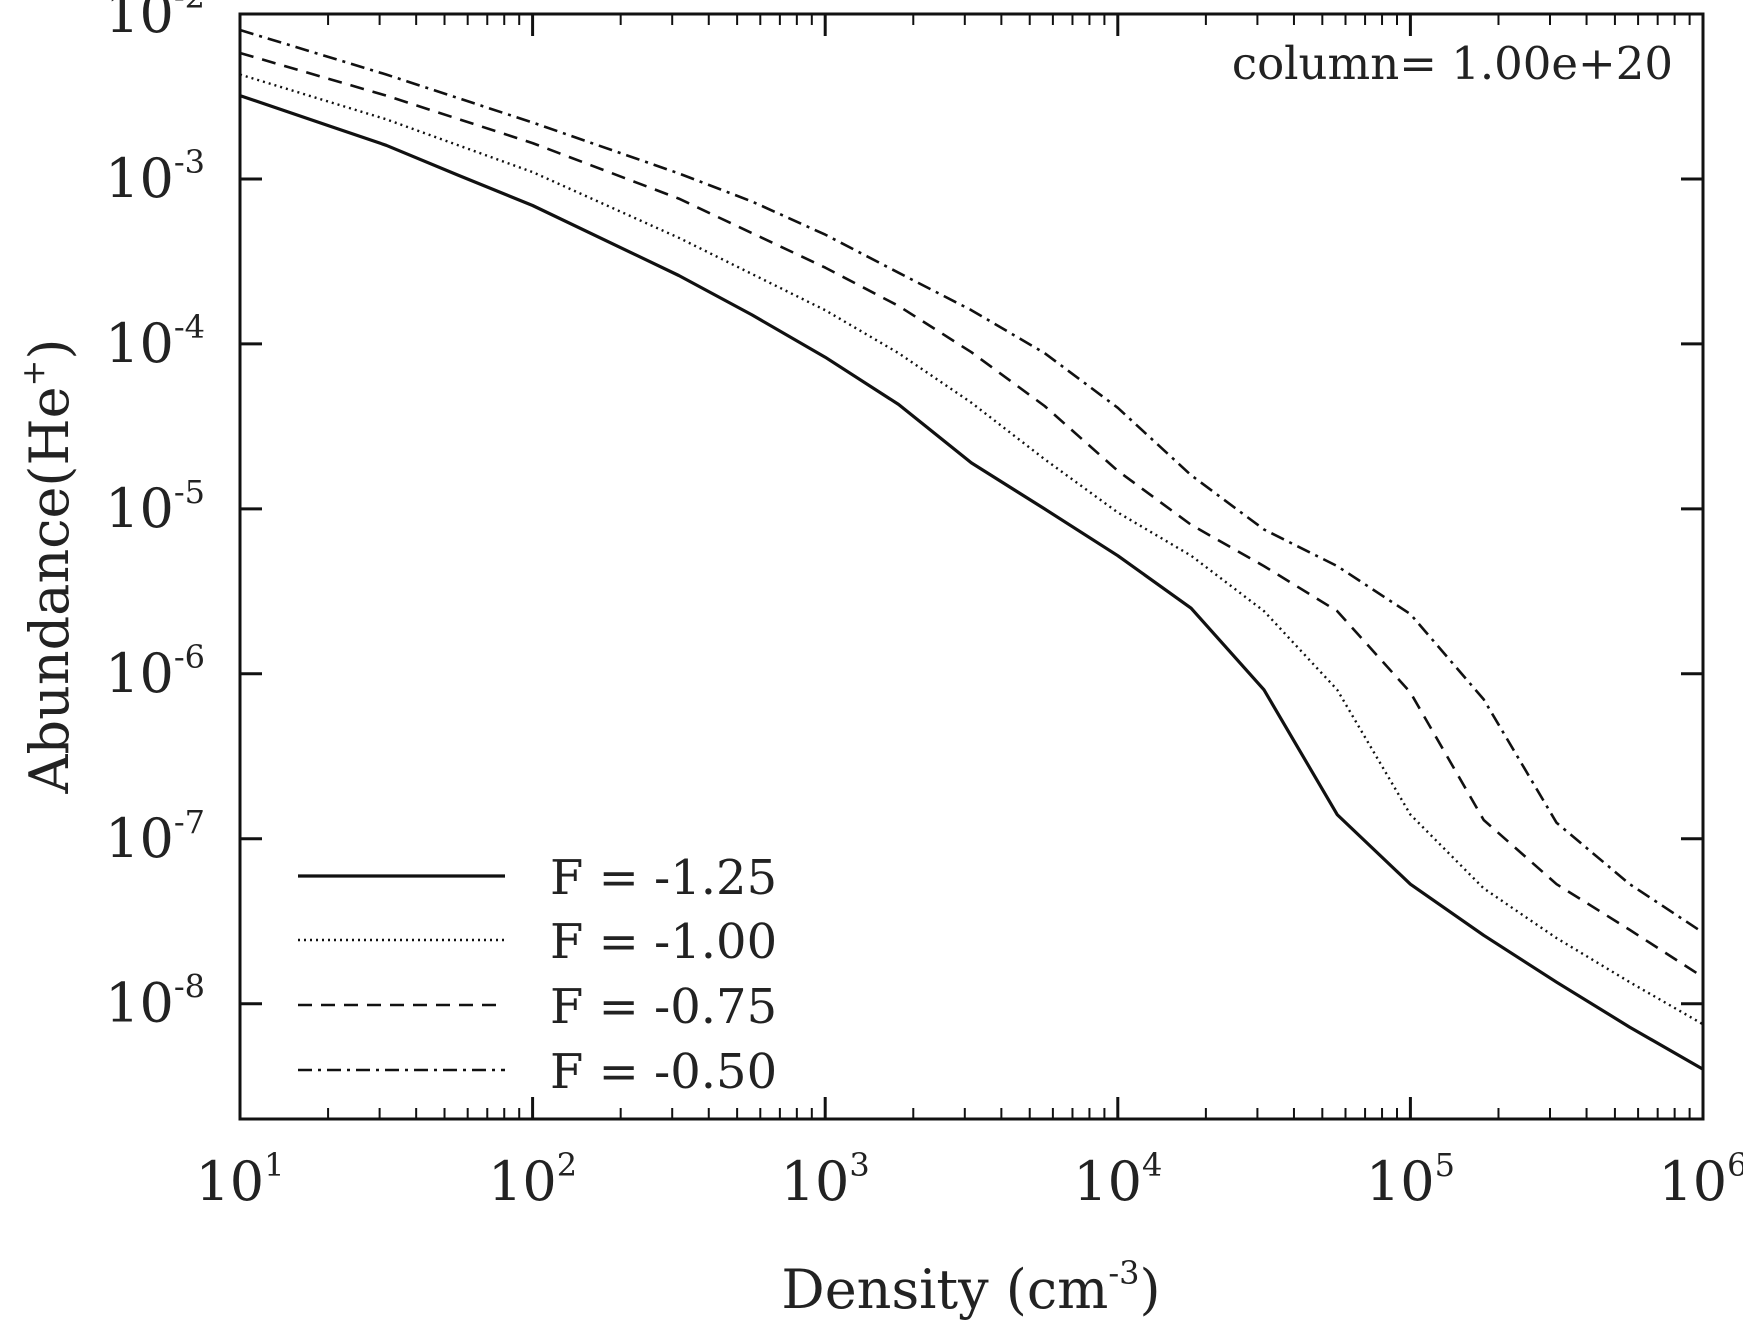  I want to click on y-tick-label: 10⁻⁵, so click(155, 506).